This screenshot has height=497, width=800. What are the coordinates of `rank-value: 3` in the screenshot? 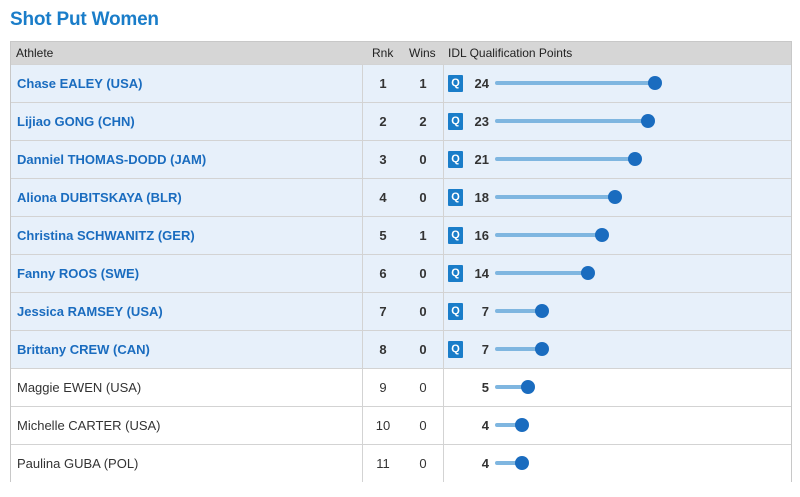 It's located at (383, 159).